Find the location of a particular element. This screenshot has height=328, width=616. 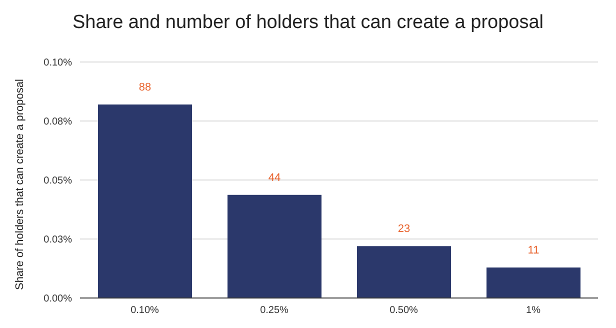

annotation: 11 is located at coordinates (534, 250).